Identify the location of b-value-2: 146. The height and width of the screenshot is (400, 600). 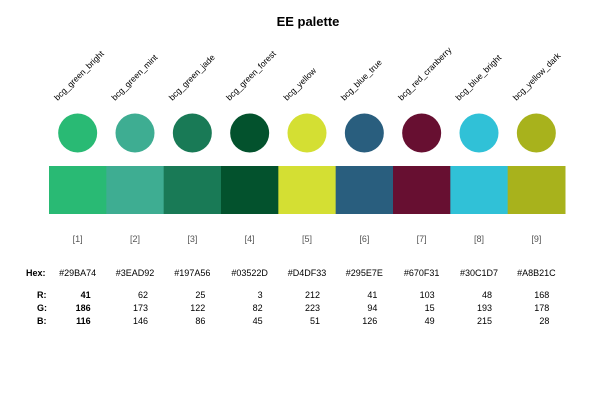
(140, 321).